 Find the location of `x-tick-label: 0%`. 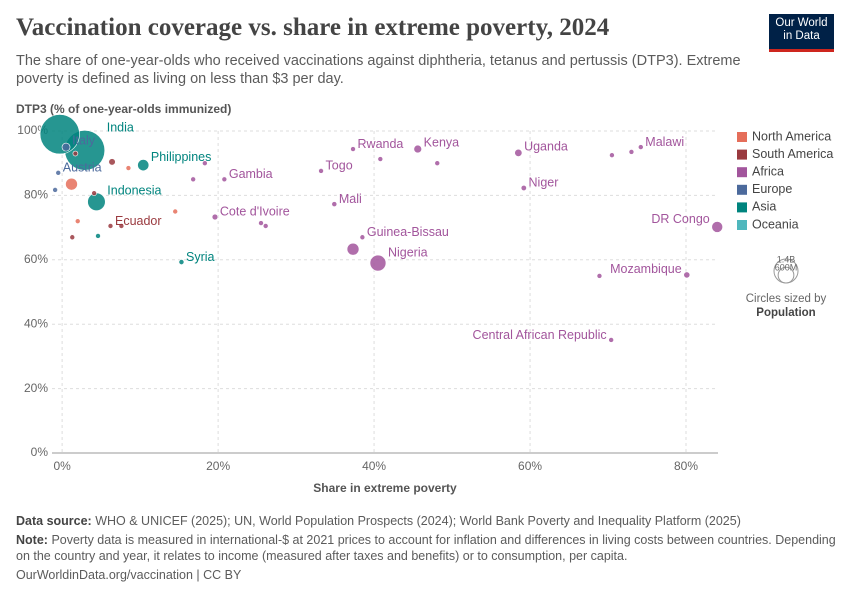

x-tick-label: 0% is located at coordinates (62, 466).